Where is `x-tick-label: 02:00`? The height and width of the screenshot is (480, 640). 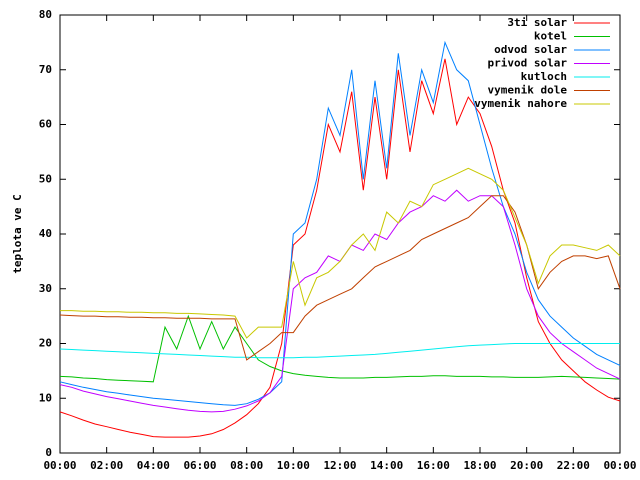 x-tick-label: 02:00 is located at coordinates (106, 465).